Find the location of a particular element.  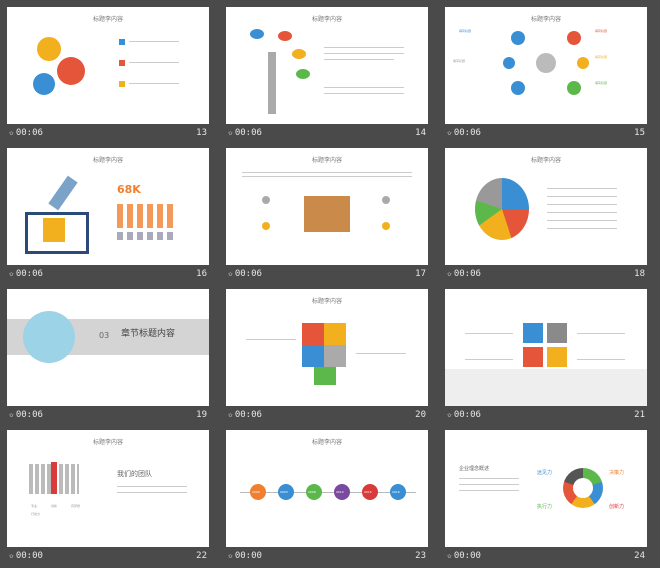

slide-thumb-24: 企业理念概述 远见力 决策力 执行力 创新力 ✩ 00:00 24 is located at coordinates (545, 497).